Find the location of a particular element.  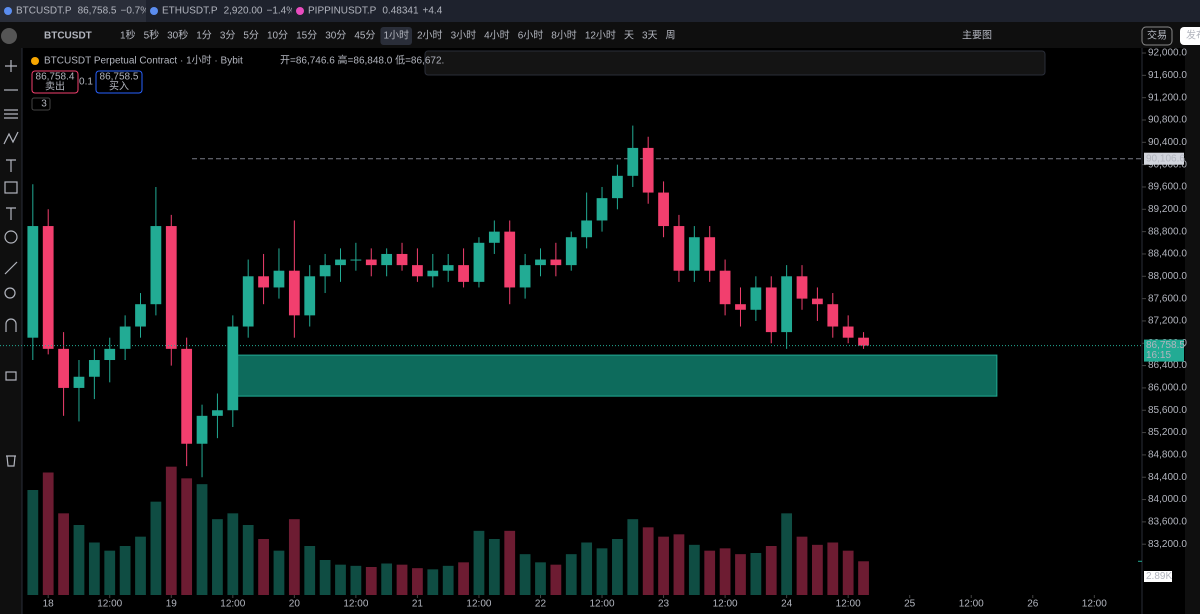

tab-icon is located at coordinates (300, 11).